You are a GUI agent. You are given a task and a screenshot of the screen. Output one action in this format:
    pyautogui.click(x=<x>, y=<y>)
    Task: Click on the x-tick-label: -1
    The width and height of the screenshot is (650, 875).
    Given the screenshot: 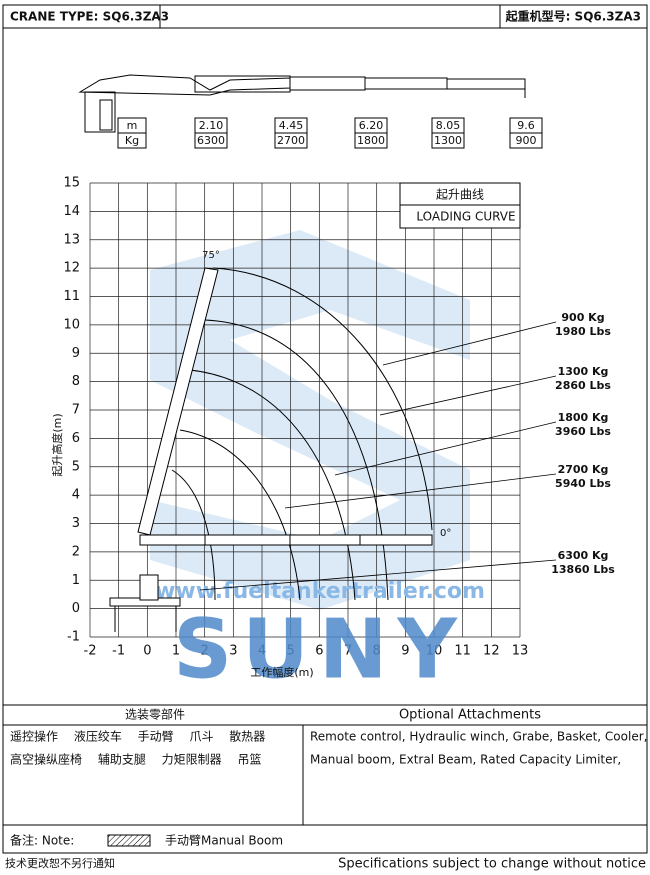 What is the action you would take?
    pyautogui.click(x=118, y=651)
    